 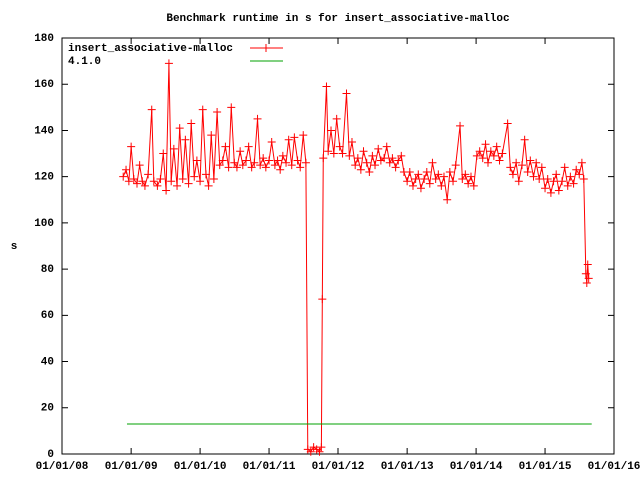 I want to click on x-tick-label: 01/01/13, so click(x=407, y=467).